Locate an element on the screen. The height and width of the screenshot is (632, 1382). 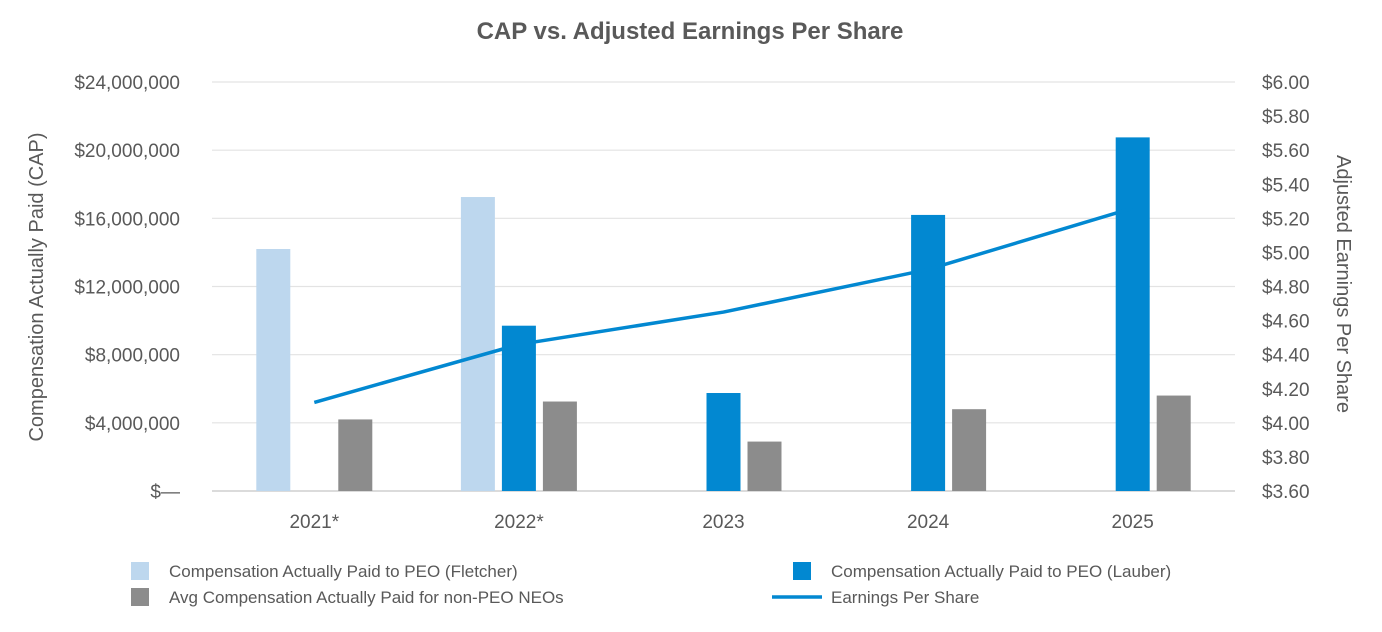
left-tick-label: $24,000,000 is located at coordinates (127, 83).